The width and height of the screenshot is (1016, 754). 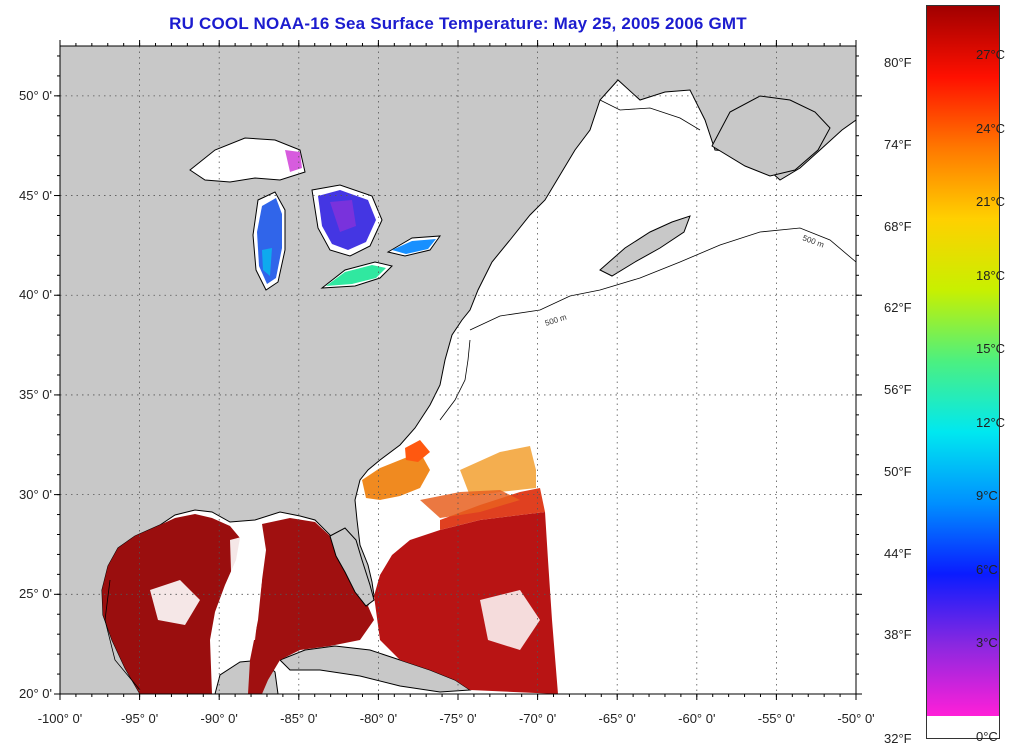 I want to click on lat-tick-label: 25° 0', so click(x=35, y=594).